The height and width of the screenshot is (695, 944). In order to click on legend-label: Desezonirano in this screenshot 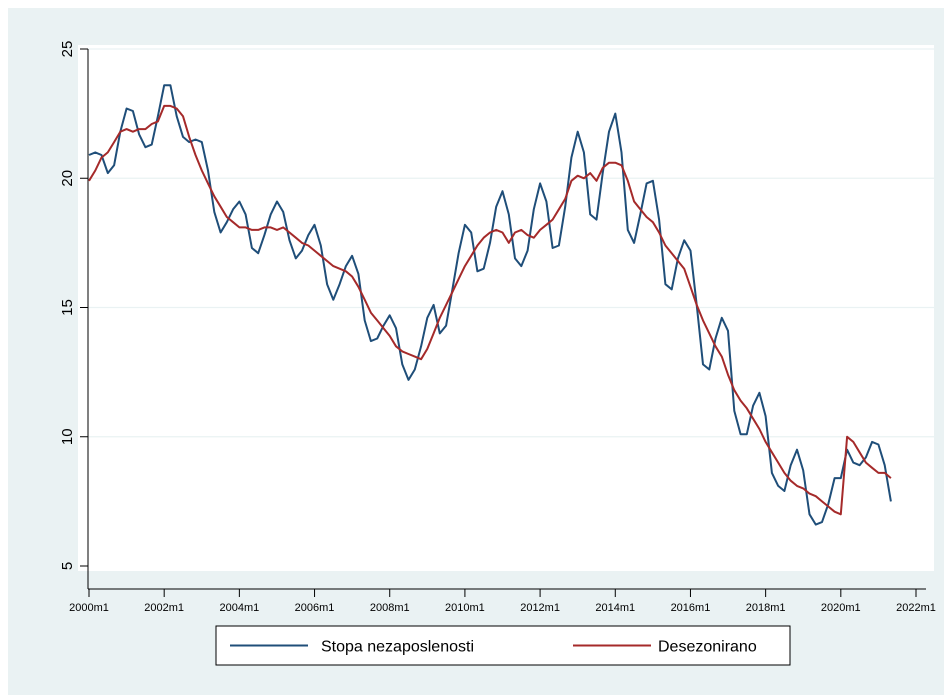, I will do `click(707, 647)`.